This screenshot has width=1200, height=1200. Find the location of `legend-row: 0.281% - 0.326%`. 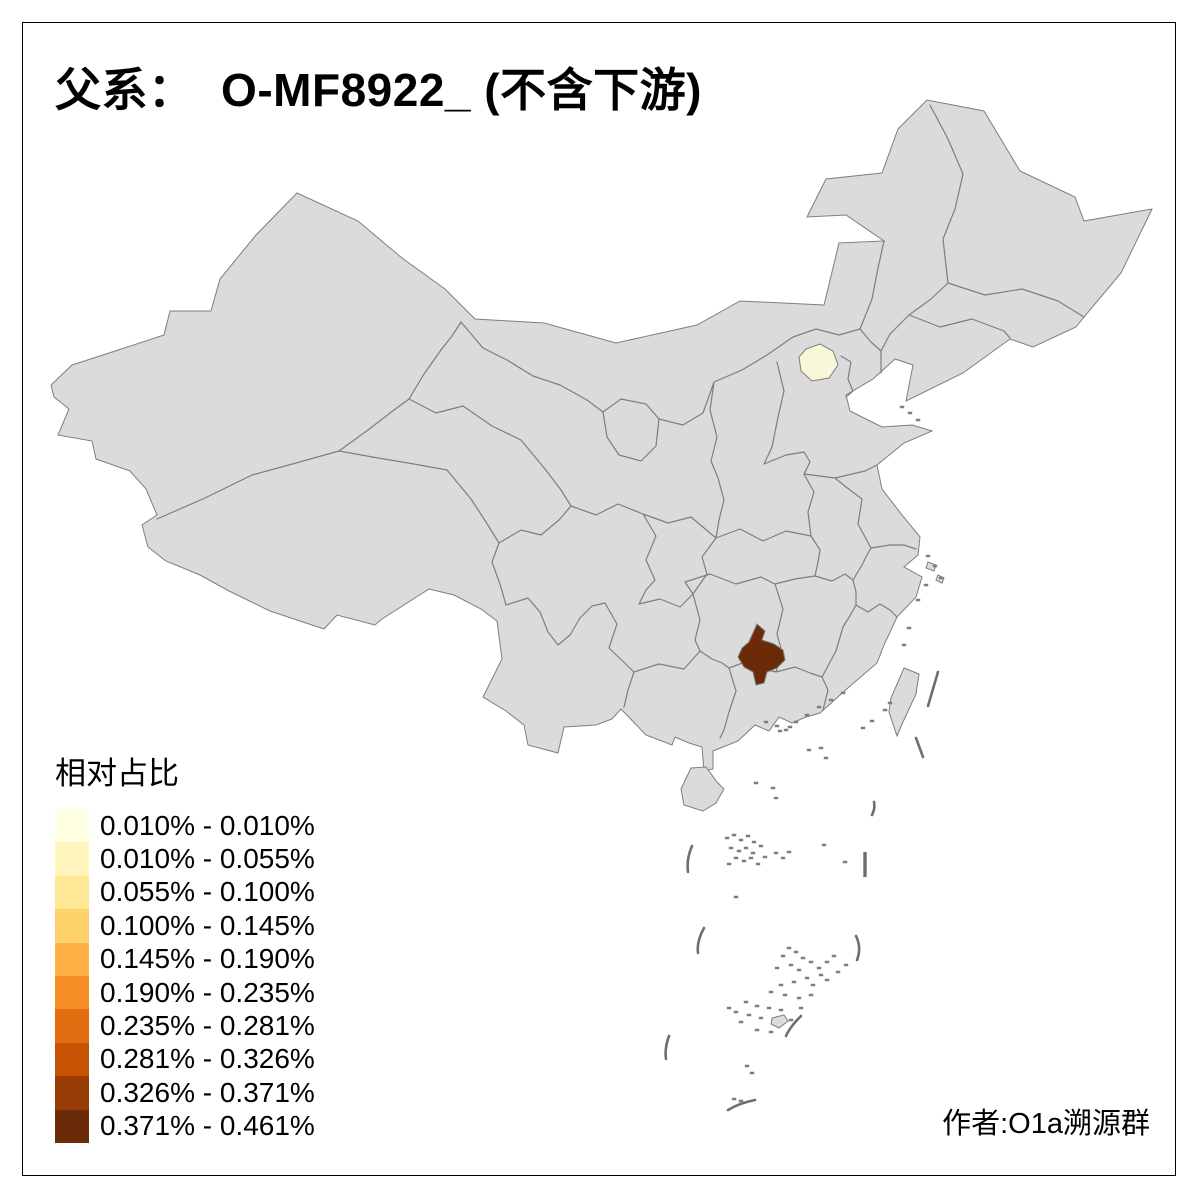

legend-row: 0.281% - 0.326% is located at coordinates (185, 1059).